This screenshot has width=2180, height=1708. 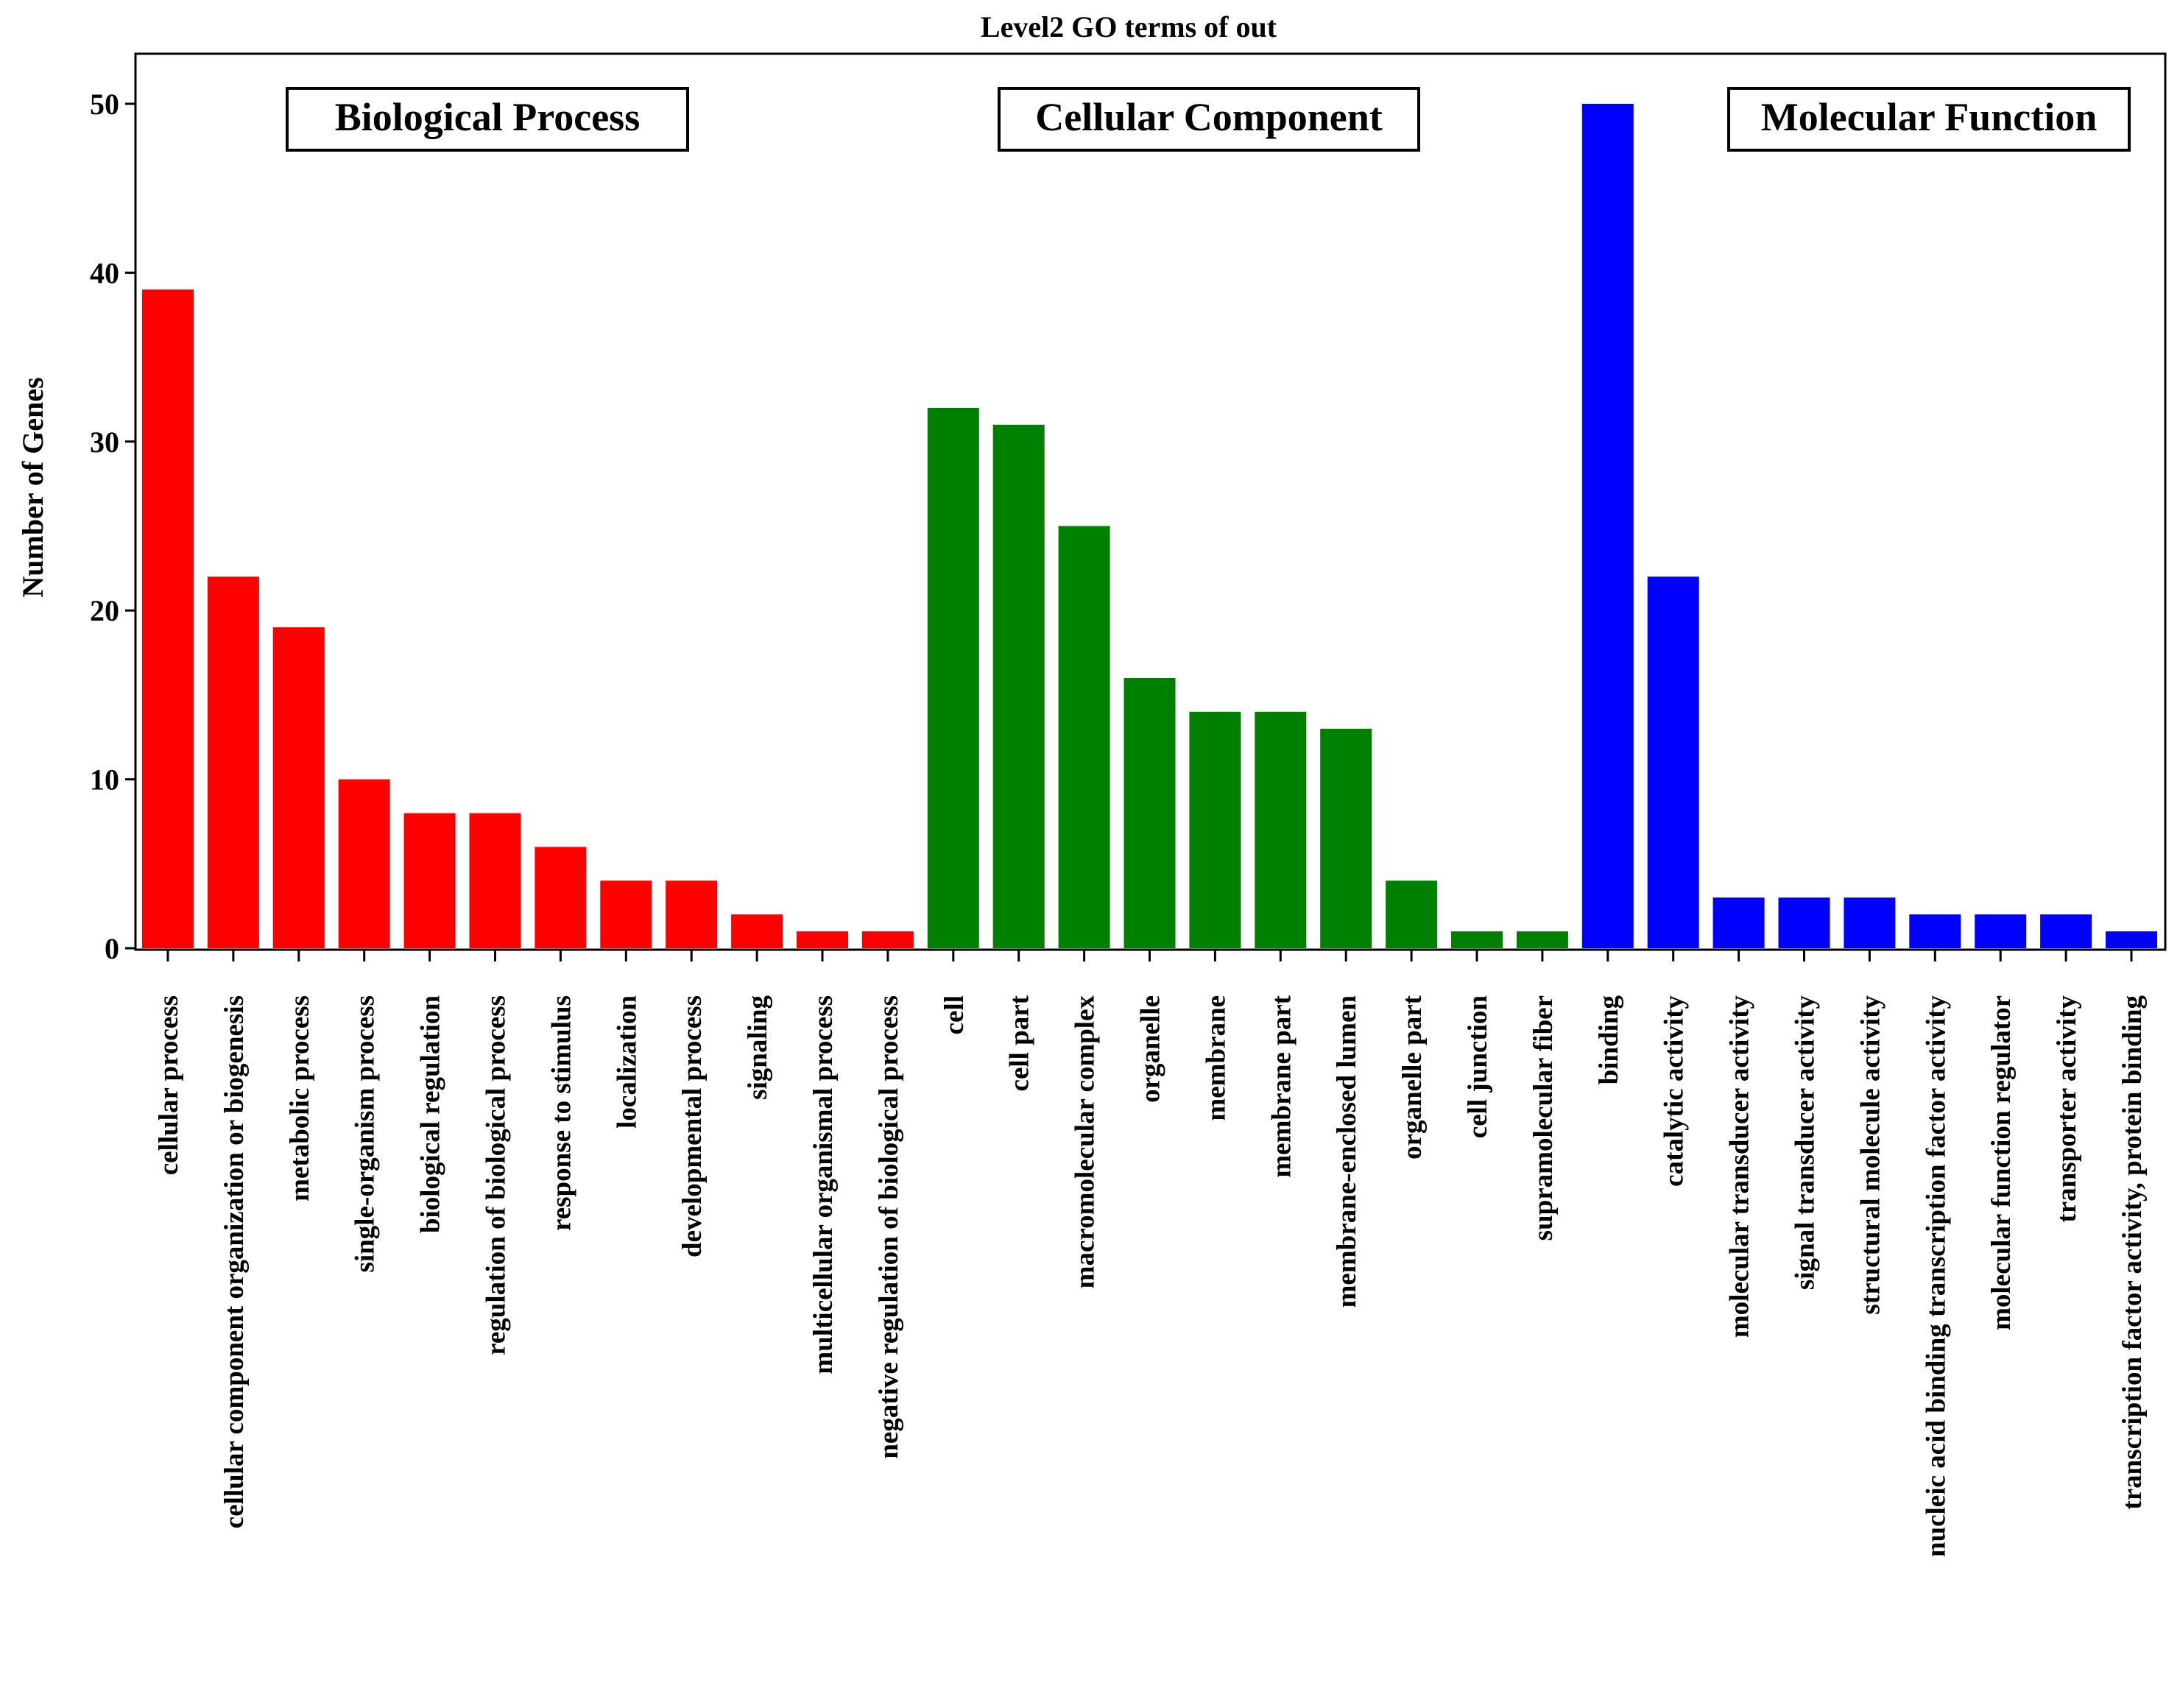 What do you see at coordinates (1346, 838) in the screenshot?
I see `bar-membrane-enclosed-lumen` at bounding box center [1346, 838].